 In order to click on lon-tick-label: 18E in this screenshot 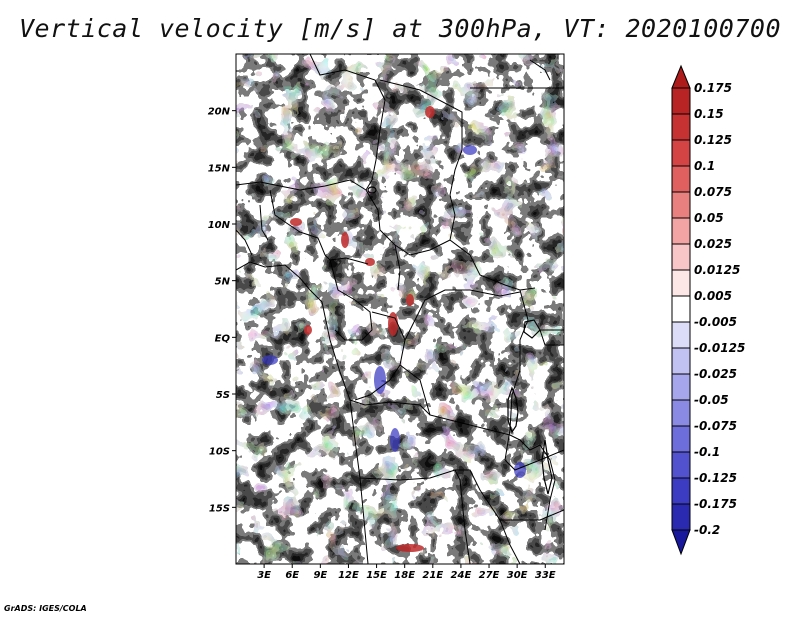, I will do `click(404, 575)`.